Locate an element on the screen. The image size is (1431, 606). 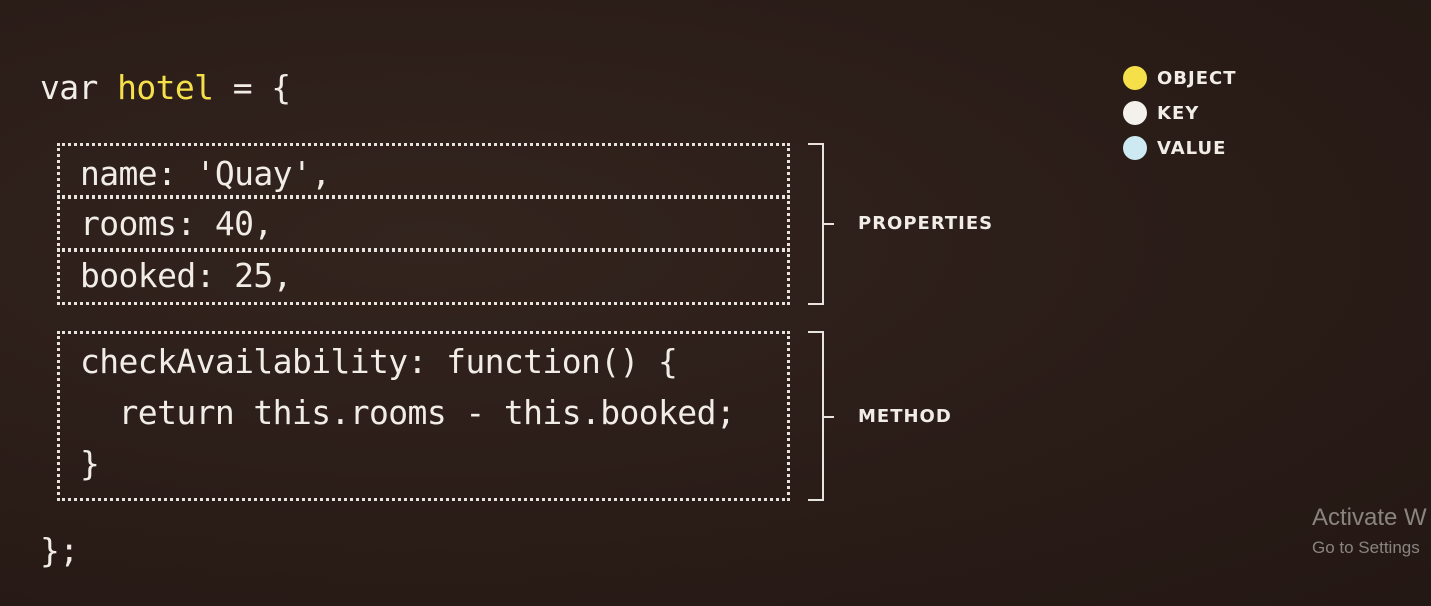
property-rooms-line: rooms: 40, is located at coordinates (176, 223).